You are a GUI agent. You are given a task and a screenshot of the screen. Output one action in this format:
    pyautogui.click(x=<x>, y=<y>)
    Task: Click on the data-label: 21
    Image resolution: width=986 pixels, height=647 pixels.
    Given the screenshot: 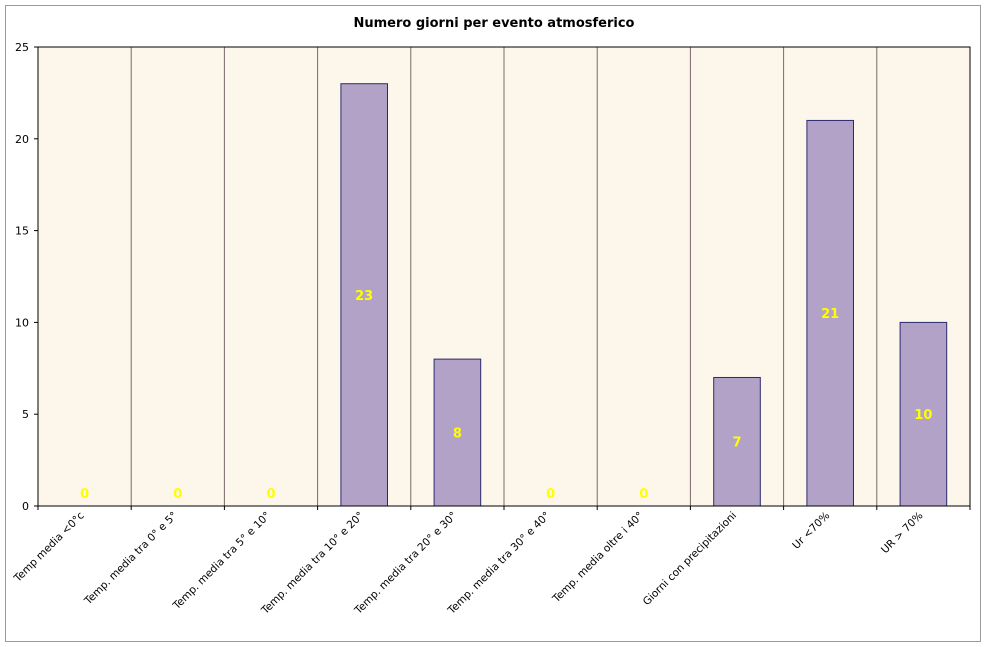 What is the action you would take?
    pyautogui.click(x=830, y=314)
    